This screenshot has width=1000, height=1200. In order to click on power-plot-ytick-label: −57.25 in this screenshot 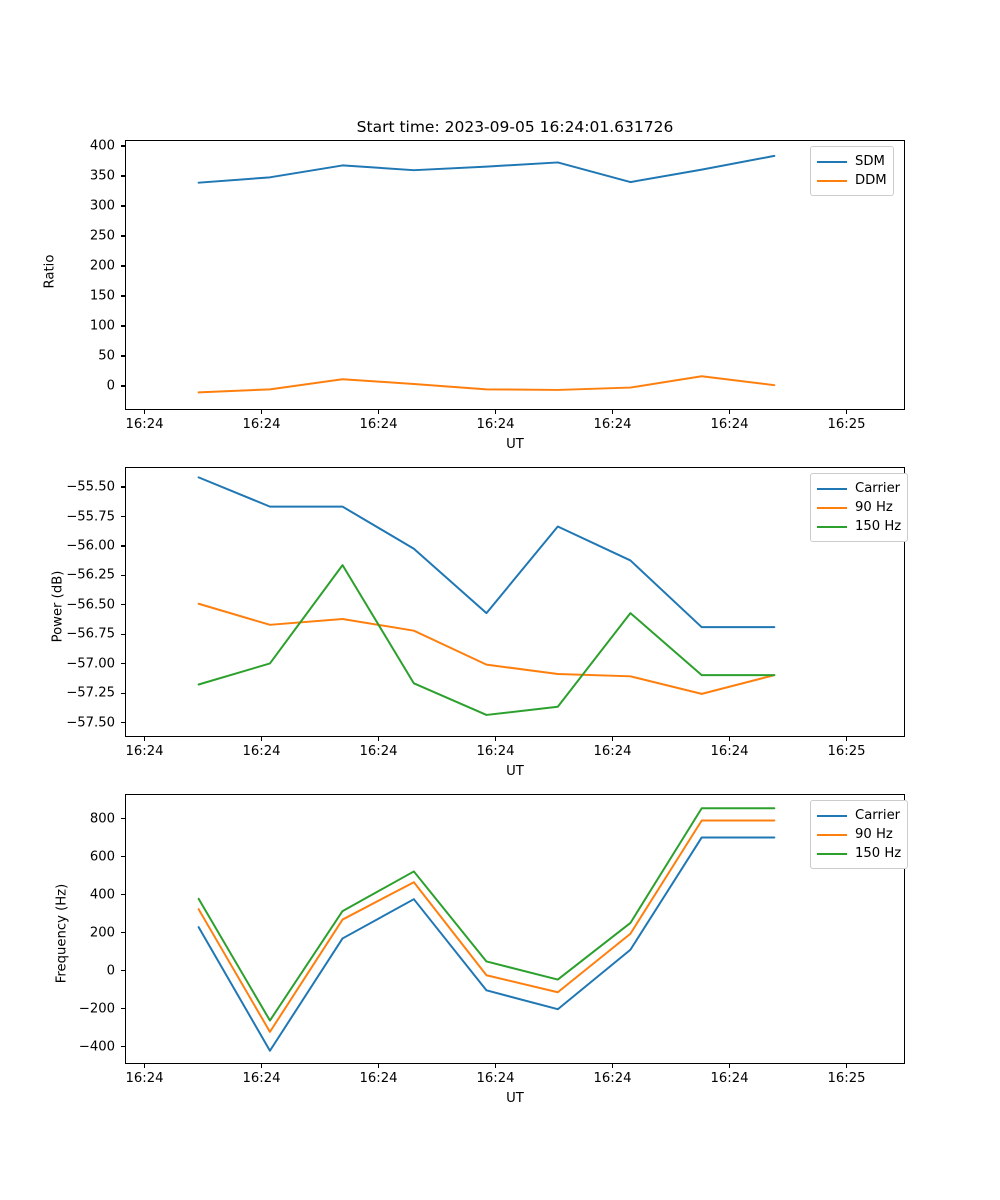, I will do `click(90, 693)`.